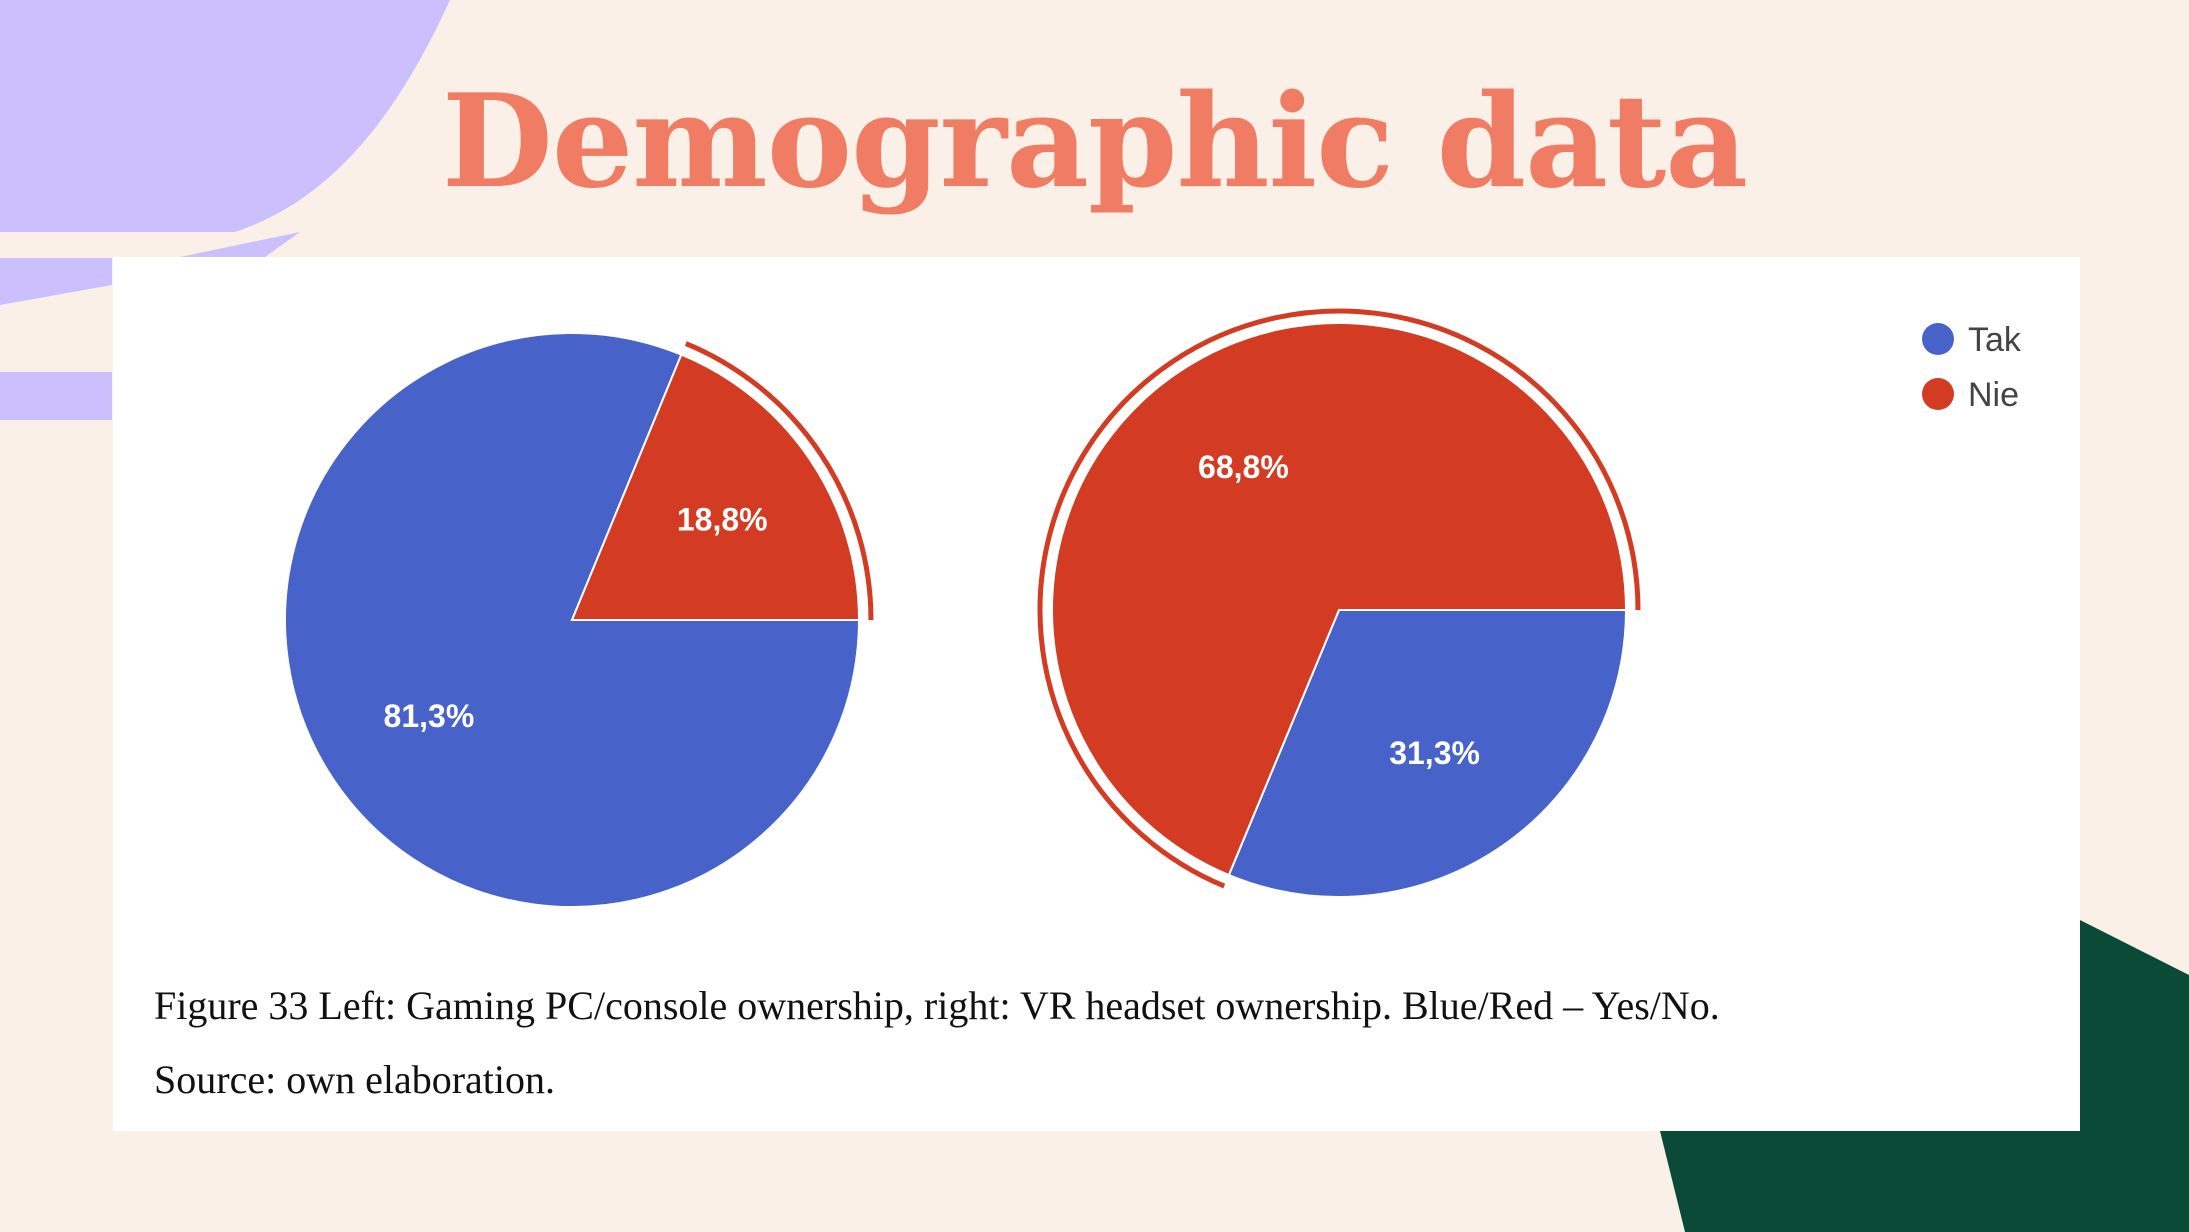 The height and width of the screenshot is (1232, 2189). What do you see at coordinates (1995, 340) in the screenshot?
I see `legend-label-tak: Tak` at bounding box center [1995, 340].